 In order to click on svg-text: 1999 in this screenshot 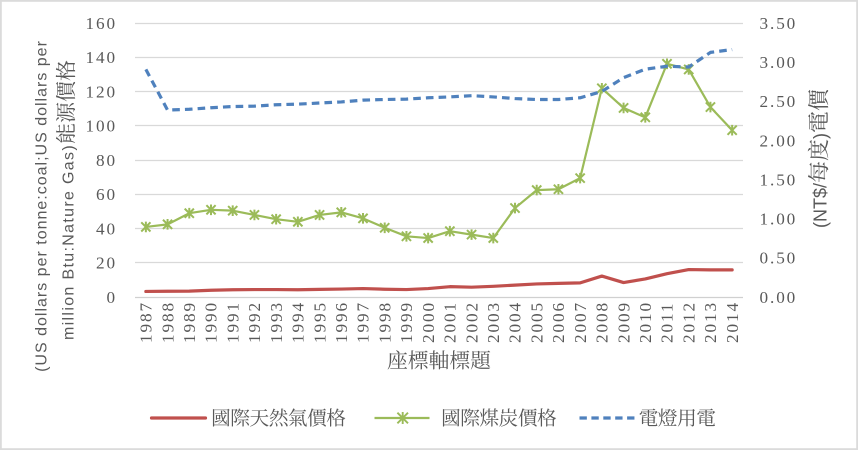, I will do `click(406, 322)`.